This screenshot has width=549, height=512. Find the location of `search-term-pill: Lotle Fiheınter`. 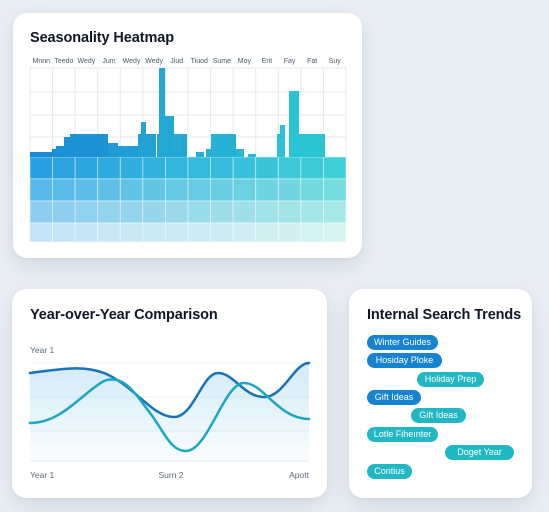

search-term-pill: Lotle Fiheınter is located at coordinates (402, 434).